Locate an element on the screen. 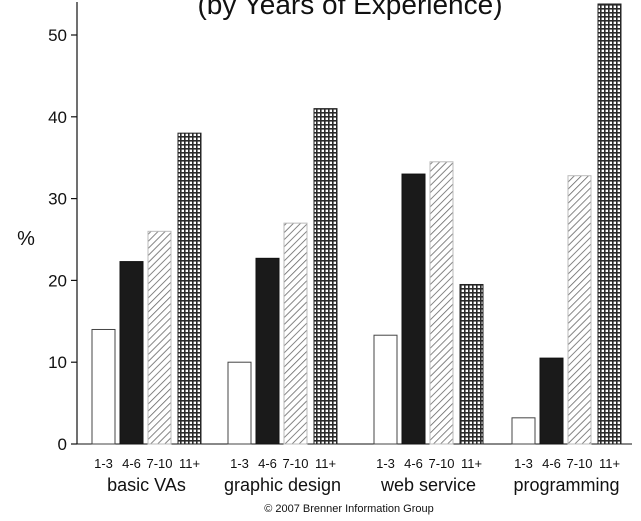  y-tick-label: 50 is located at coordinates (57, 35).